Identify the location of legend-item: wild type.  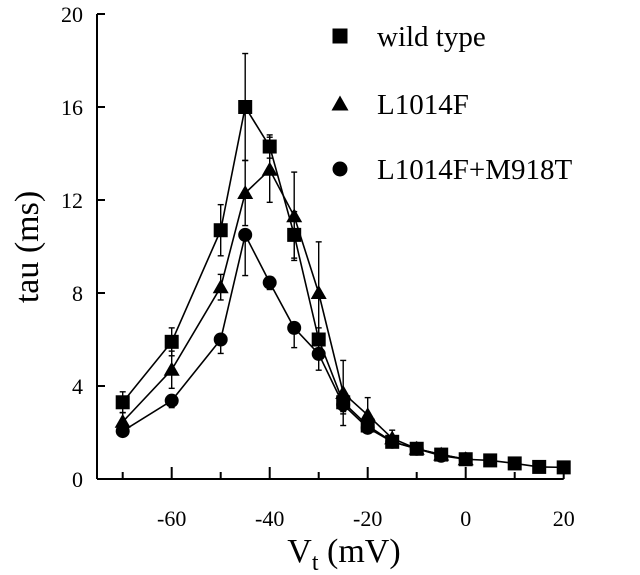
(409, 37).